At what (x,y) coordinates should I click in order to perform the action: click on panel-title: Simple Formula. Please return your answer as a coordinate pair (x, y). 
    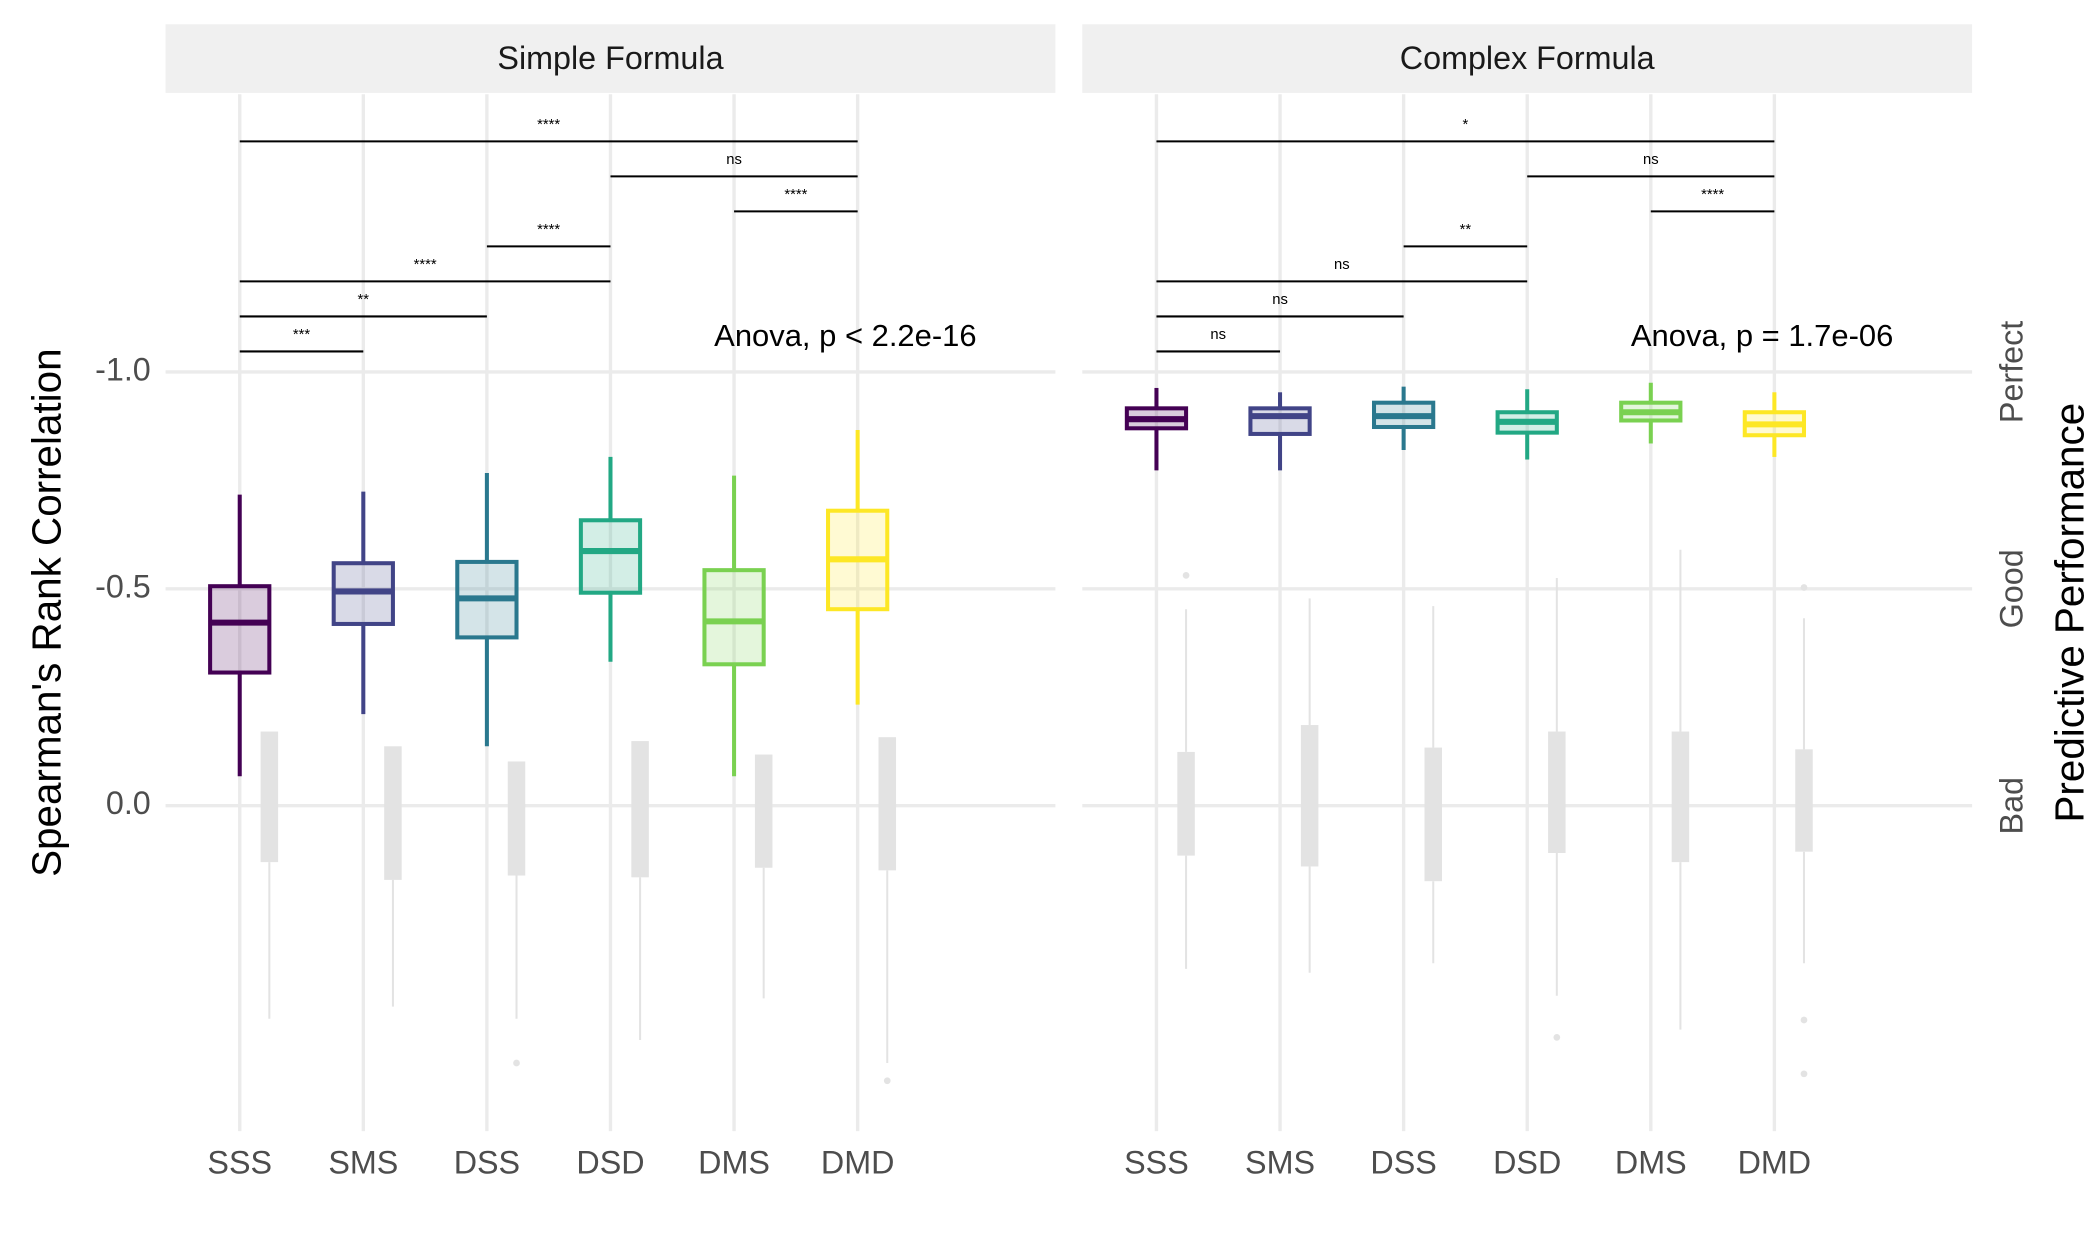
    Looking at the image, I should click on (610, 58).